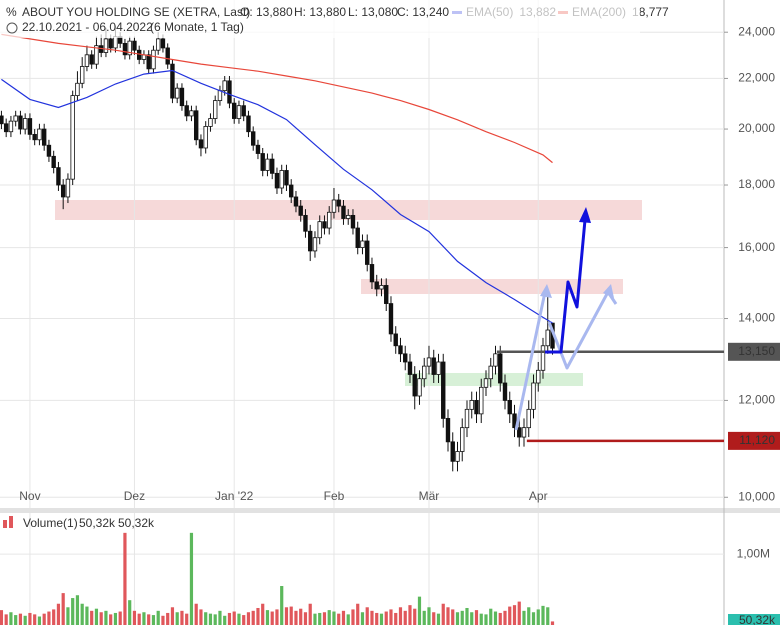 The height and width of the screenshot is (625, 780). Describe the element at coordinates (11, 12) in the screenshot. I see `icon: %` at that location.